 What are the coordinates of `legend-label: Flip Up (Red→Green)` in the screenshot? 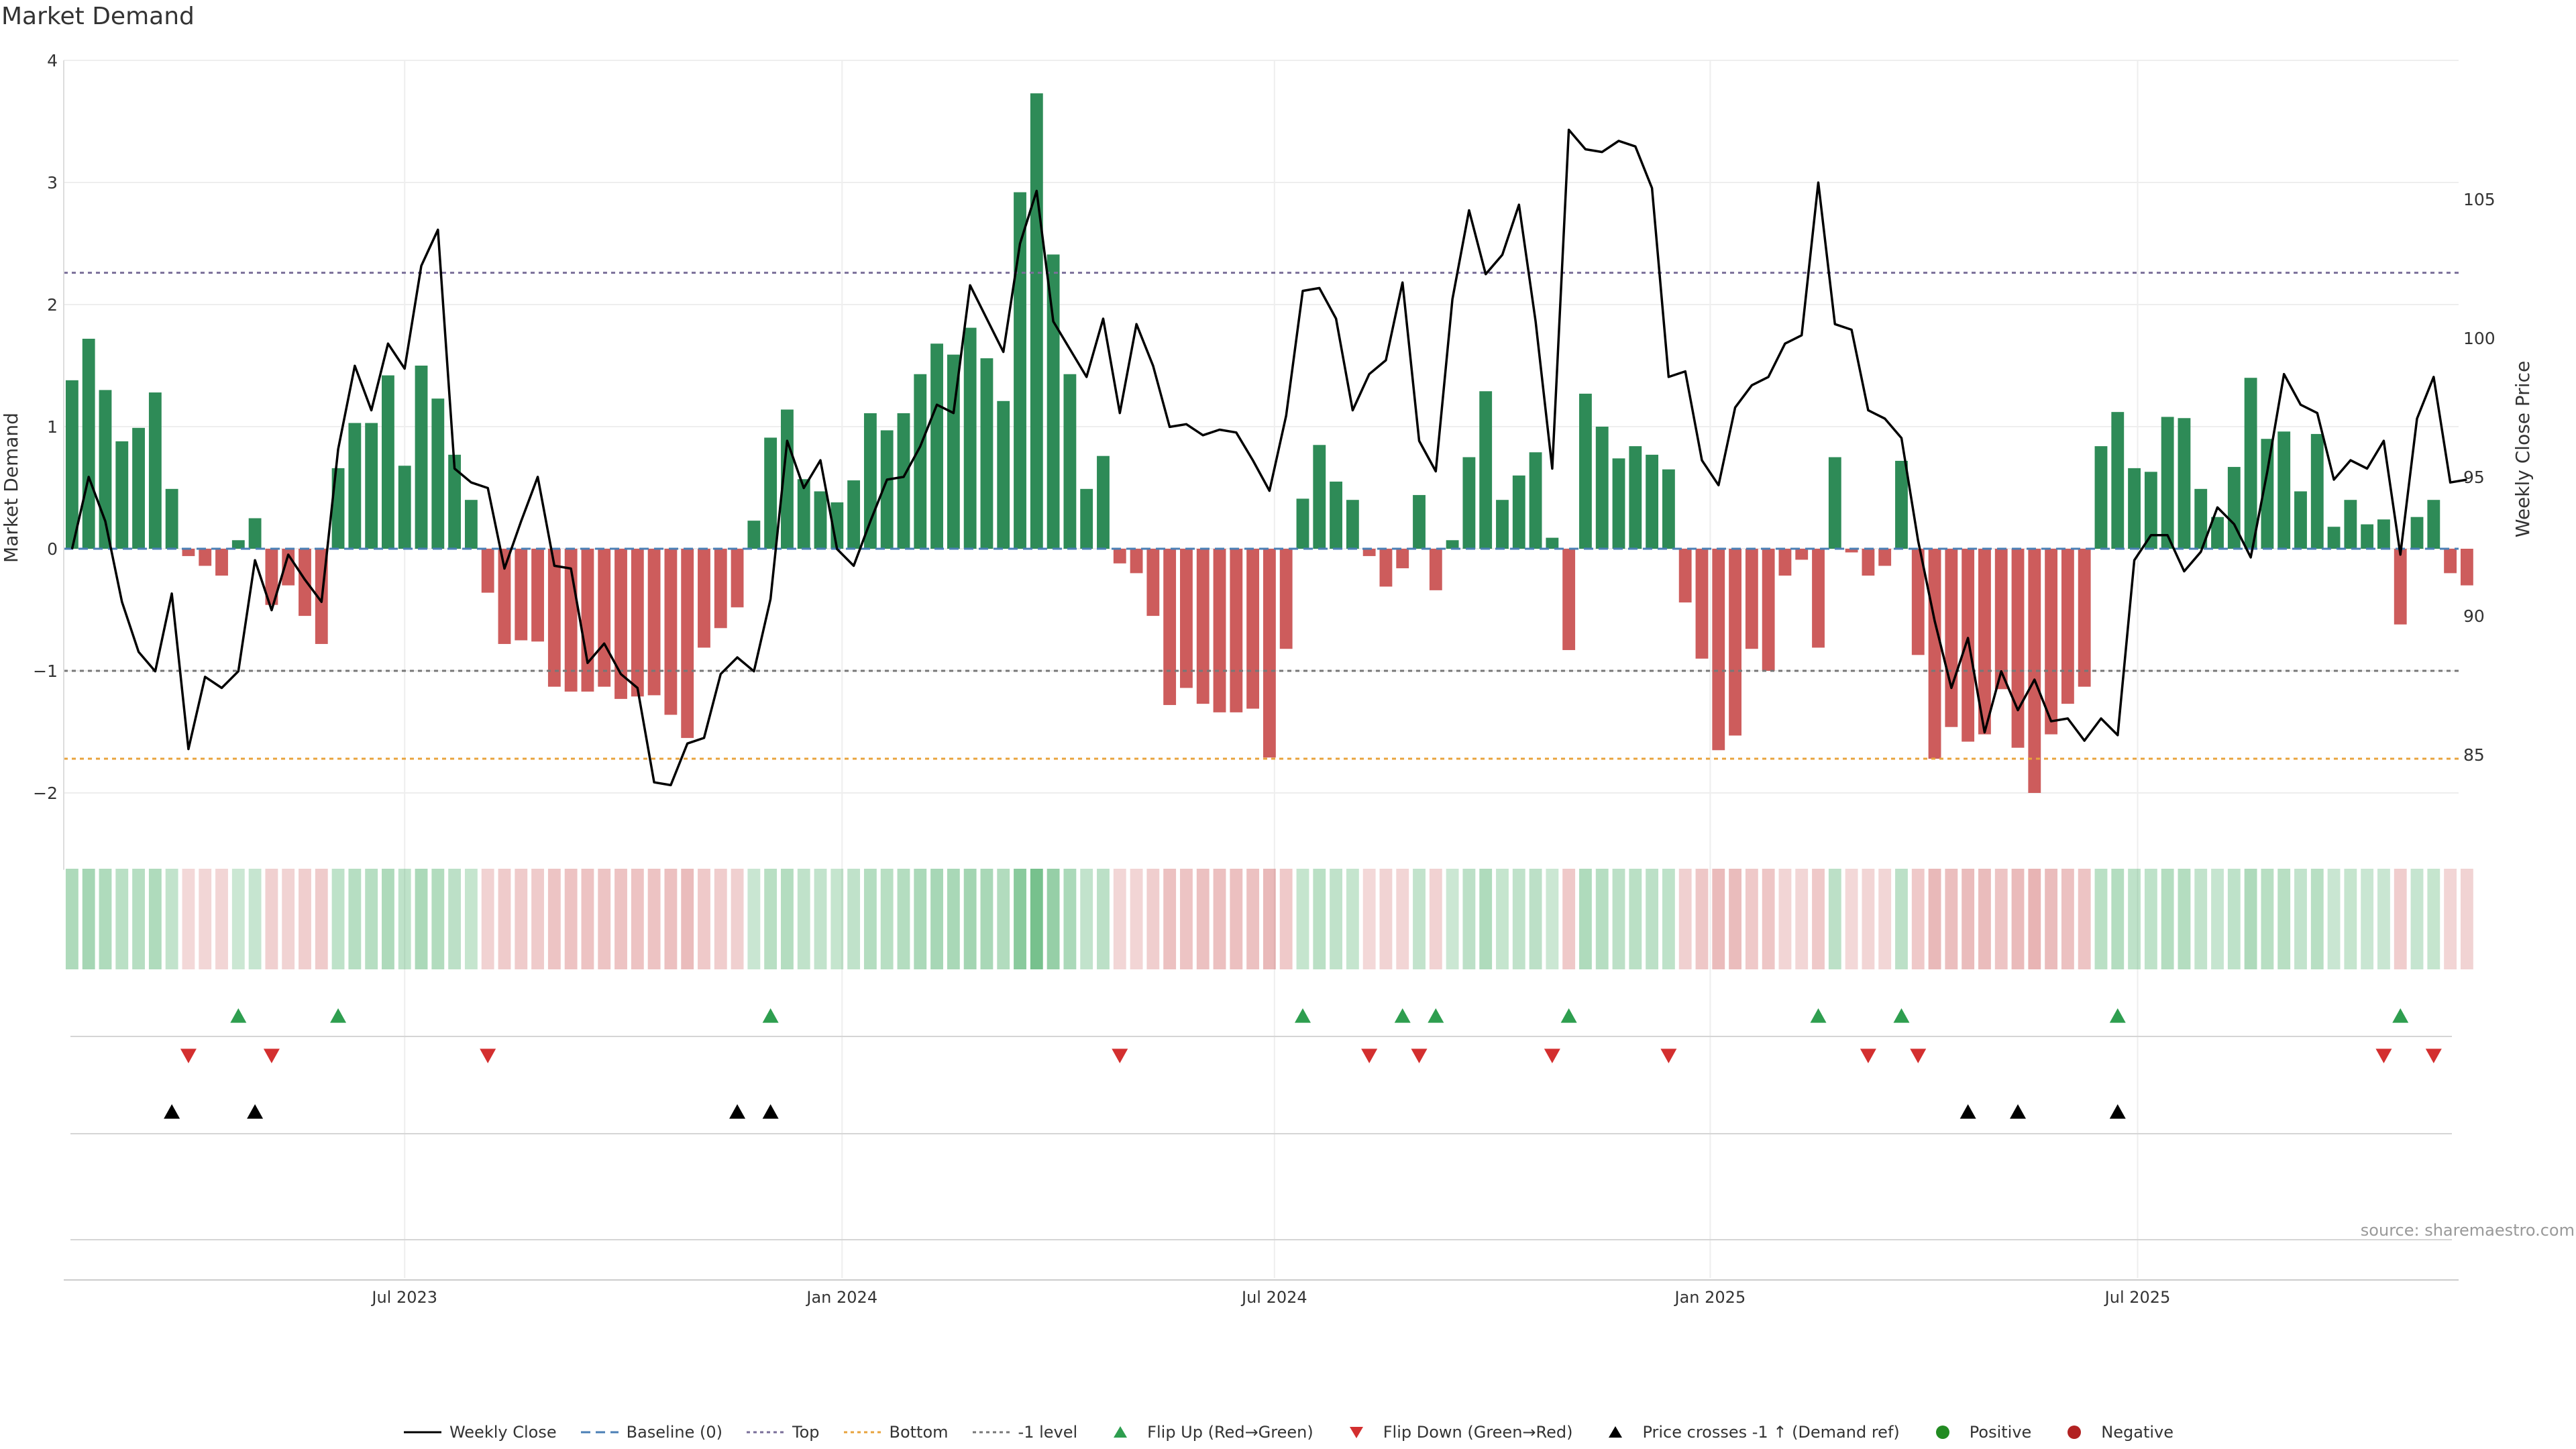 It's located at (1230, 1432).